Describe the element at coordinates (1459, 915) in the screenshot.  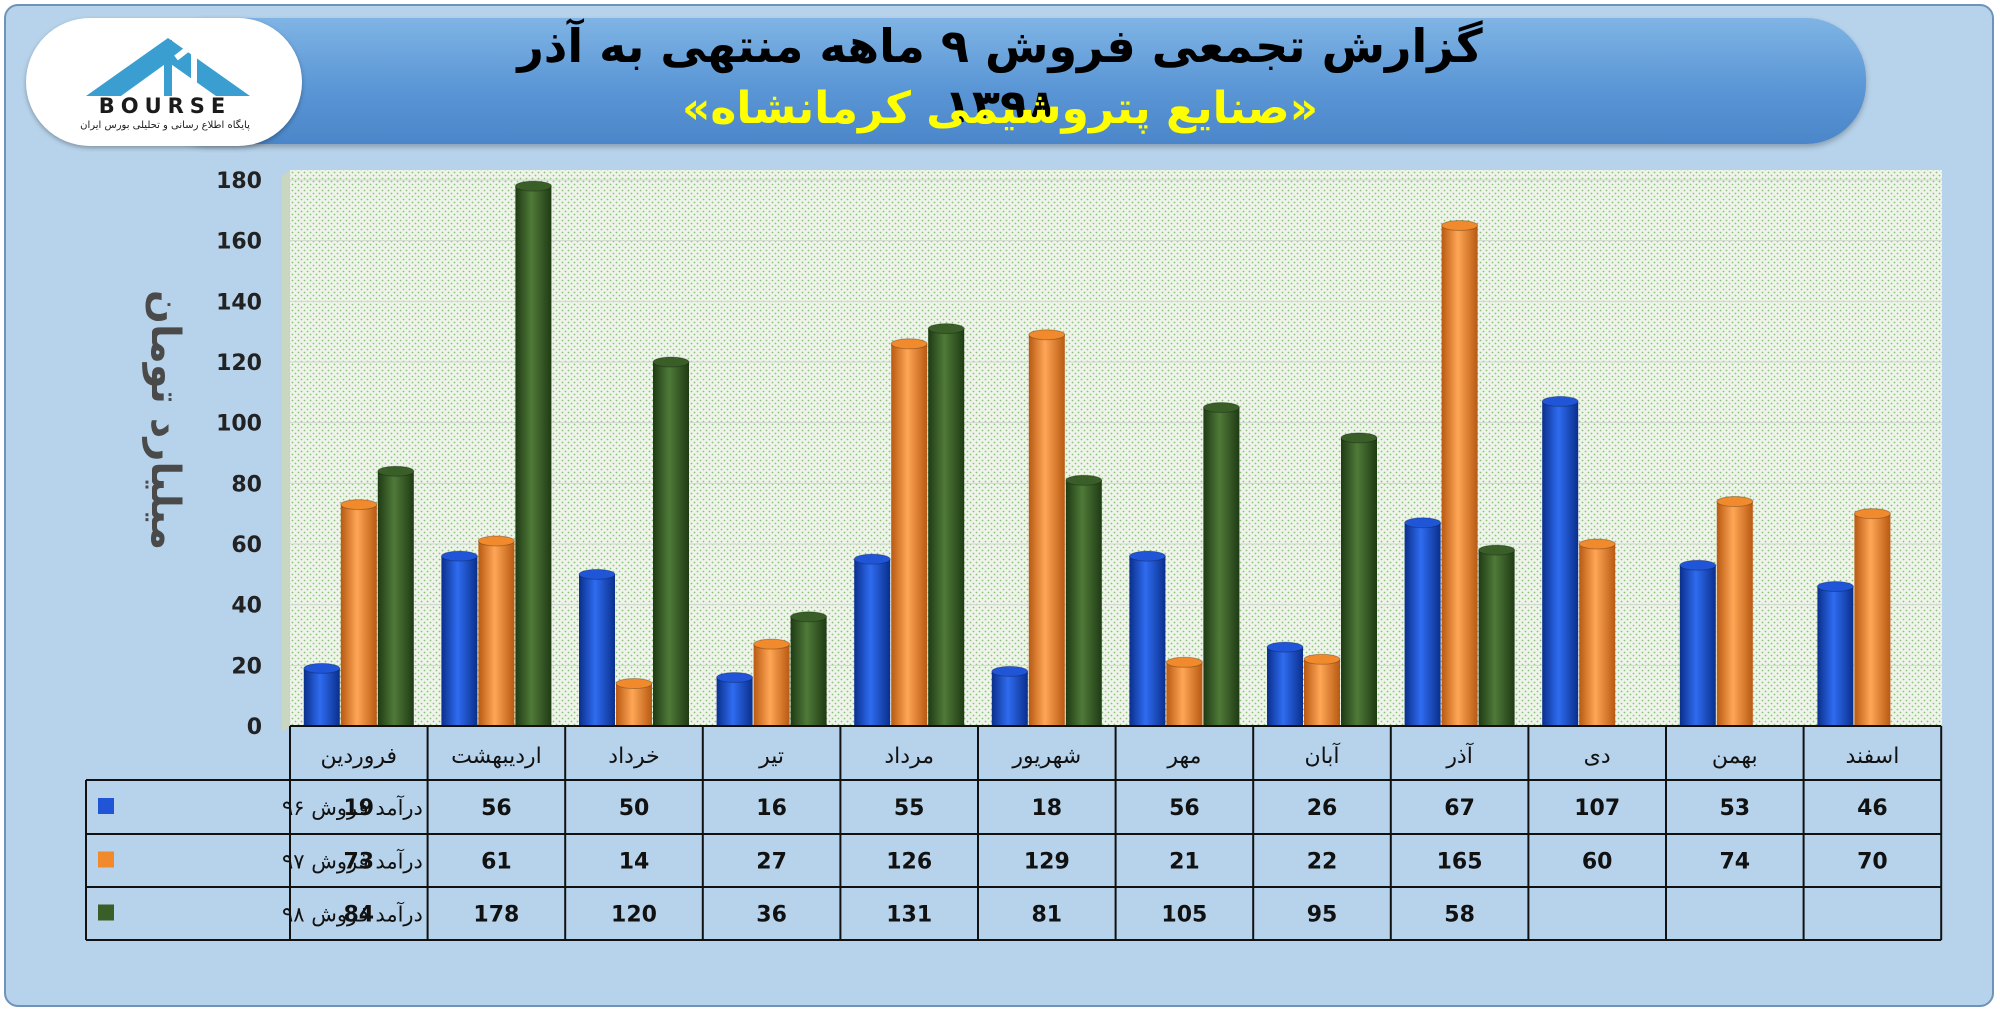
I see `data-label: 58` at that location.